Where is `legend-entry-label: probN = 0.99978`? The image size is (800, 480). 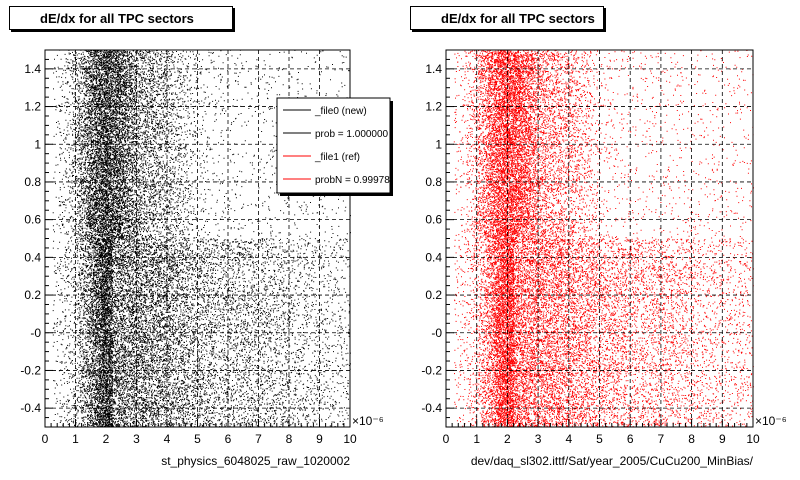
legend-entry-label: probN = 0.99978 is located at coordinates (352, 180).